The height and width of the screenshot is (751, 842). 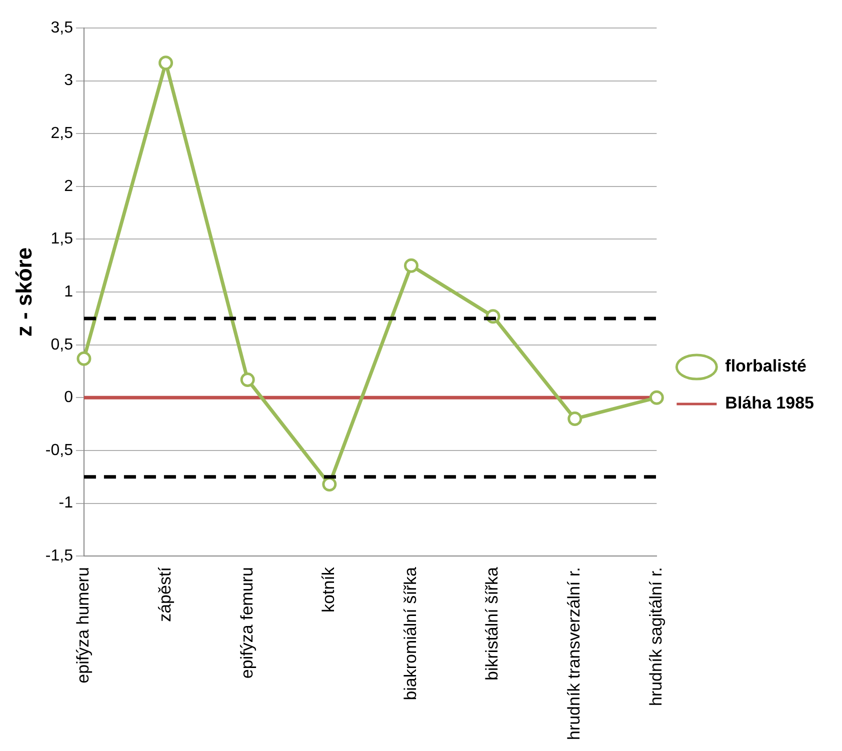 What do you see at coordinates (62, 239) in the screenshot?
I see `y-tick-label: 1,5` at bounding box center [62, 239].